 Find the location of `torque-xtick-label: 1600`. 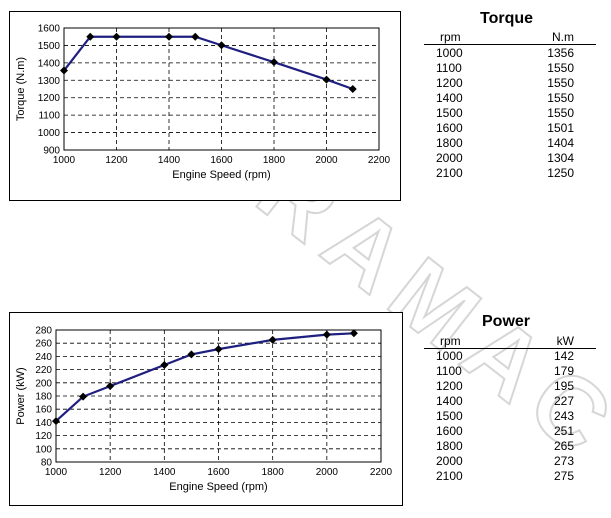

torque-xtick-label: 1600 is located at coordinates (221, 160).